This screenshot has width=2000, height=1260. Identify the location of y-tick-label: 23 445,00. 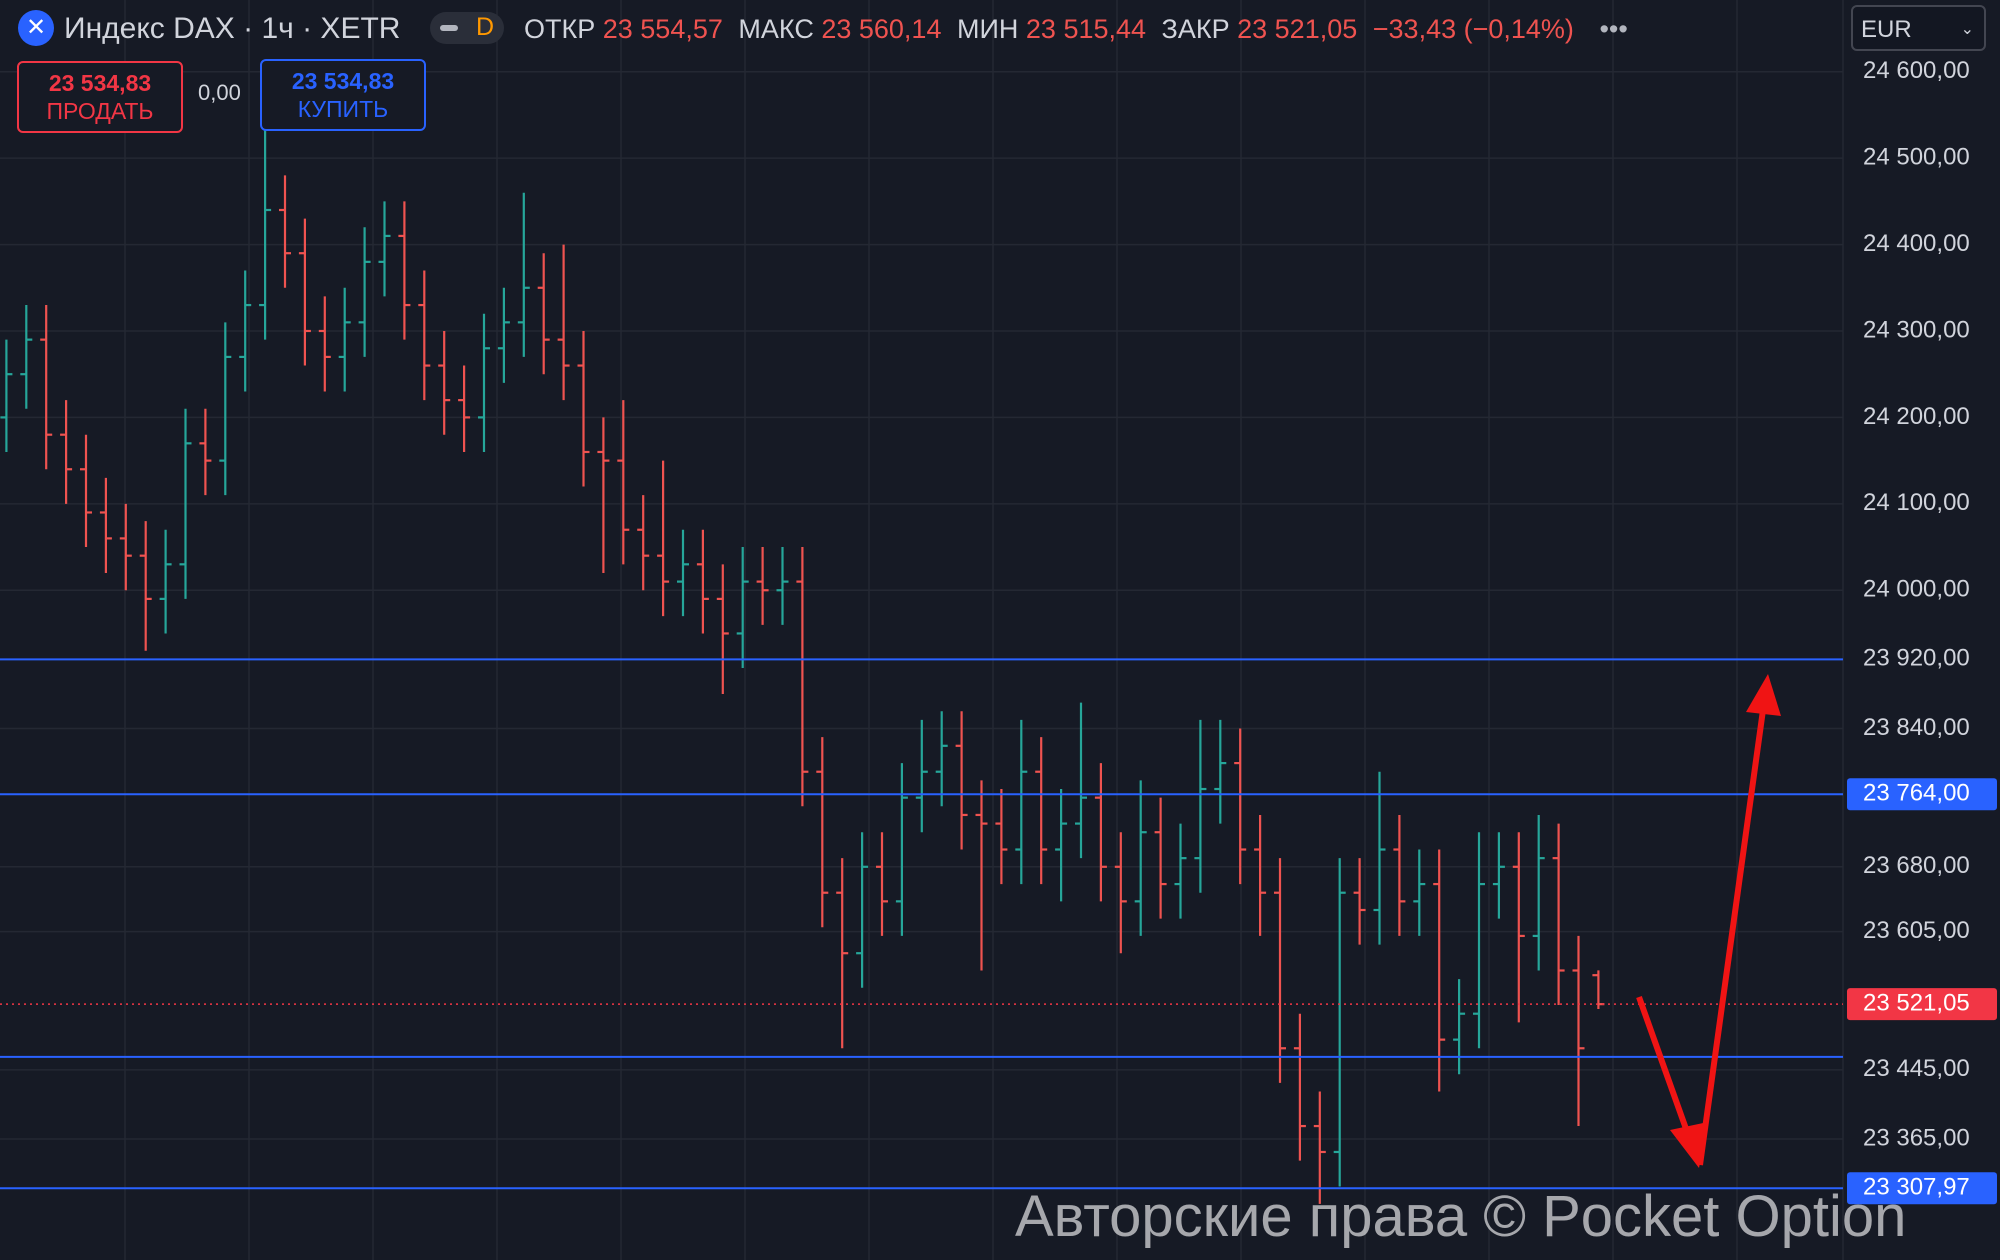
(1916, 1068).